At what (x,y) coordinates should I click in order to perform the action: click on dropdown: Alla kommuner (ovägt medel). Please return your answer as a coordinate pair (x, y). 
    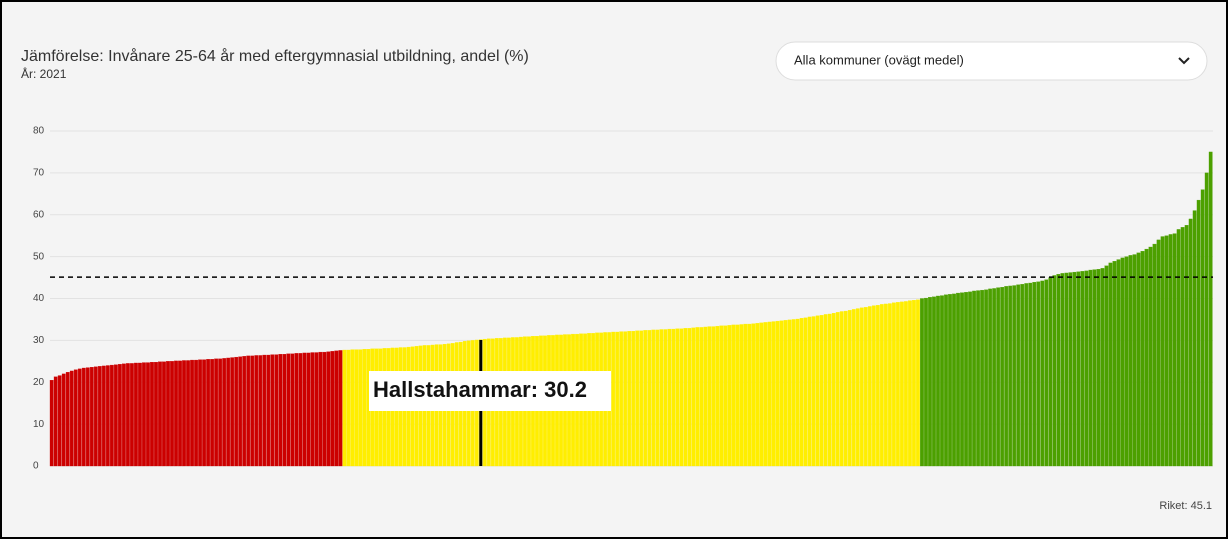
    Looking at the image, I should click on (991, 61).